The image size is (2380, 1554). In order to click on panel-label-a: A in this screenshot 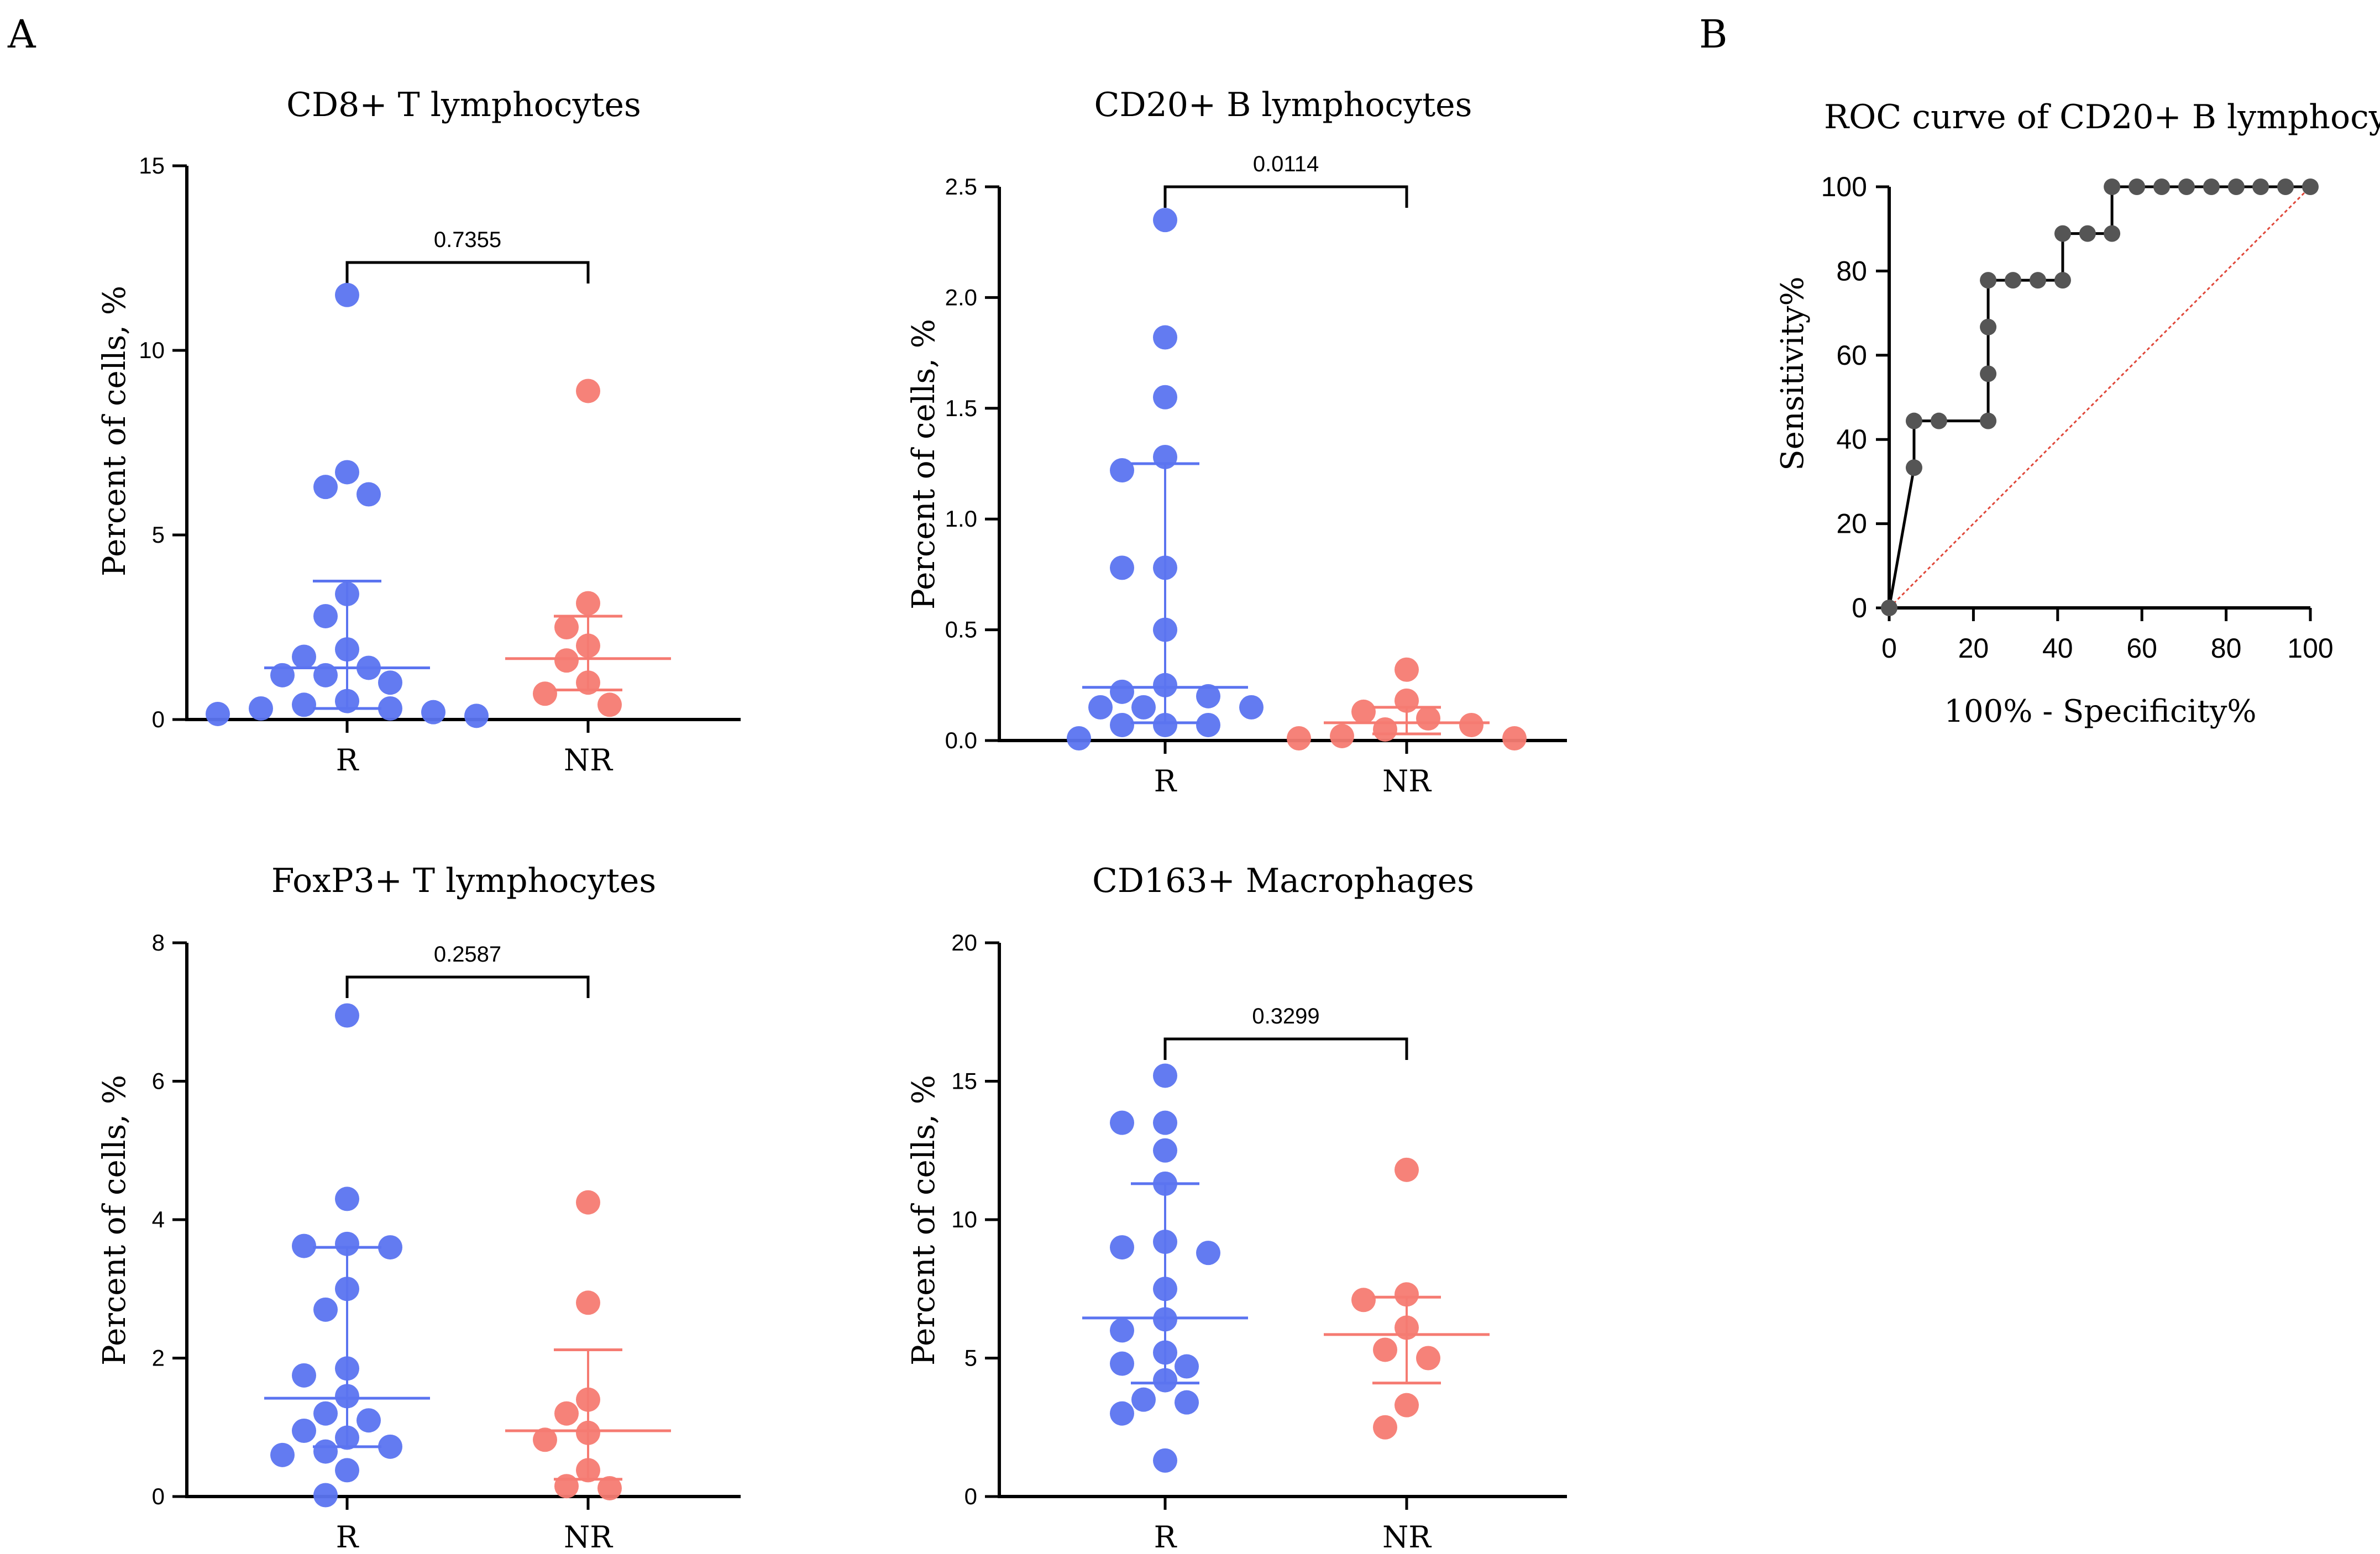, I will do `click(21, 35)`.